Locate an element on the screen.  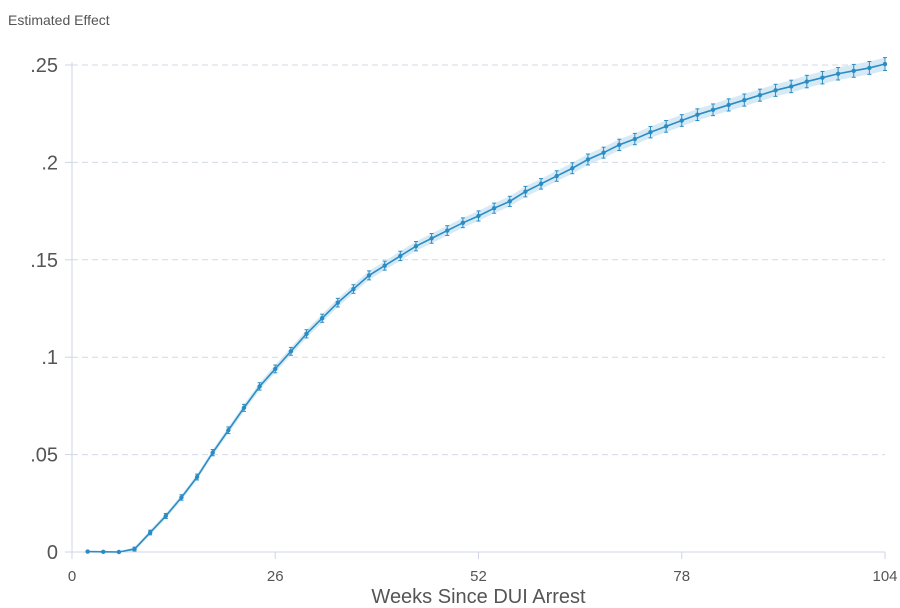
y-tick-label: .1 is located at coordinates (49, 358).